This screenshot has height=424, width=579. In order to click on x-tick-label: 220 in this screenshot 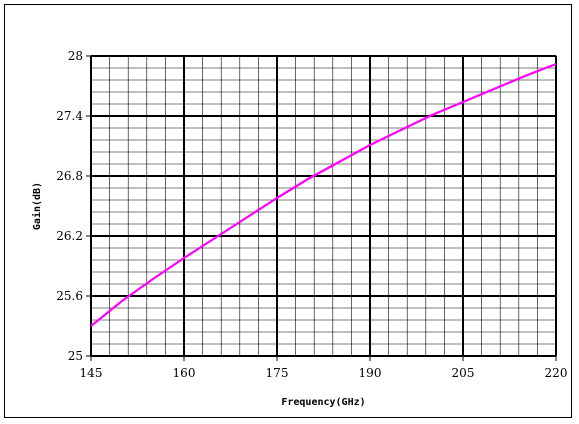, I will do `click(556, 373)`.